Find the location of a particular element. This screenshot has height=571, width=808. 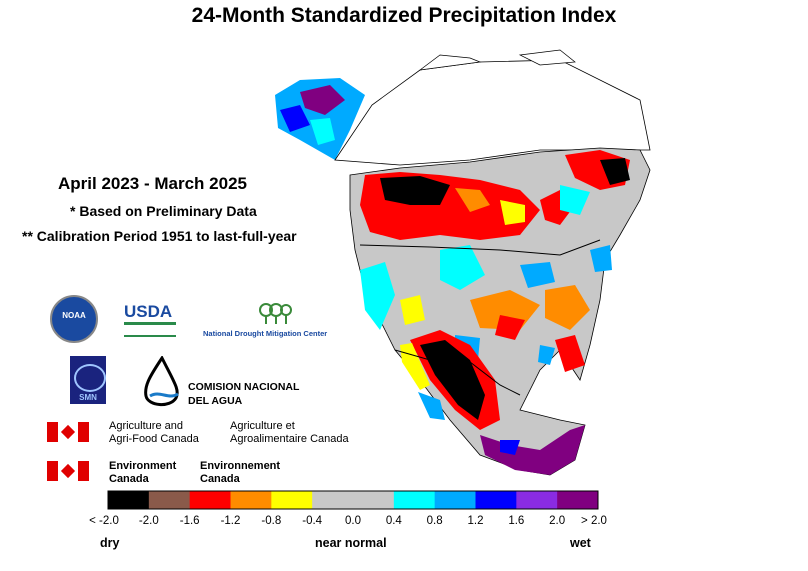

canada-flag-icon is located at coordinates (68, 432).